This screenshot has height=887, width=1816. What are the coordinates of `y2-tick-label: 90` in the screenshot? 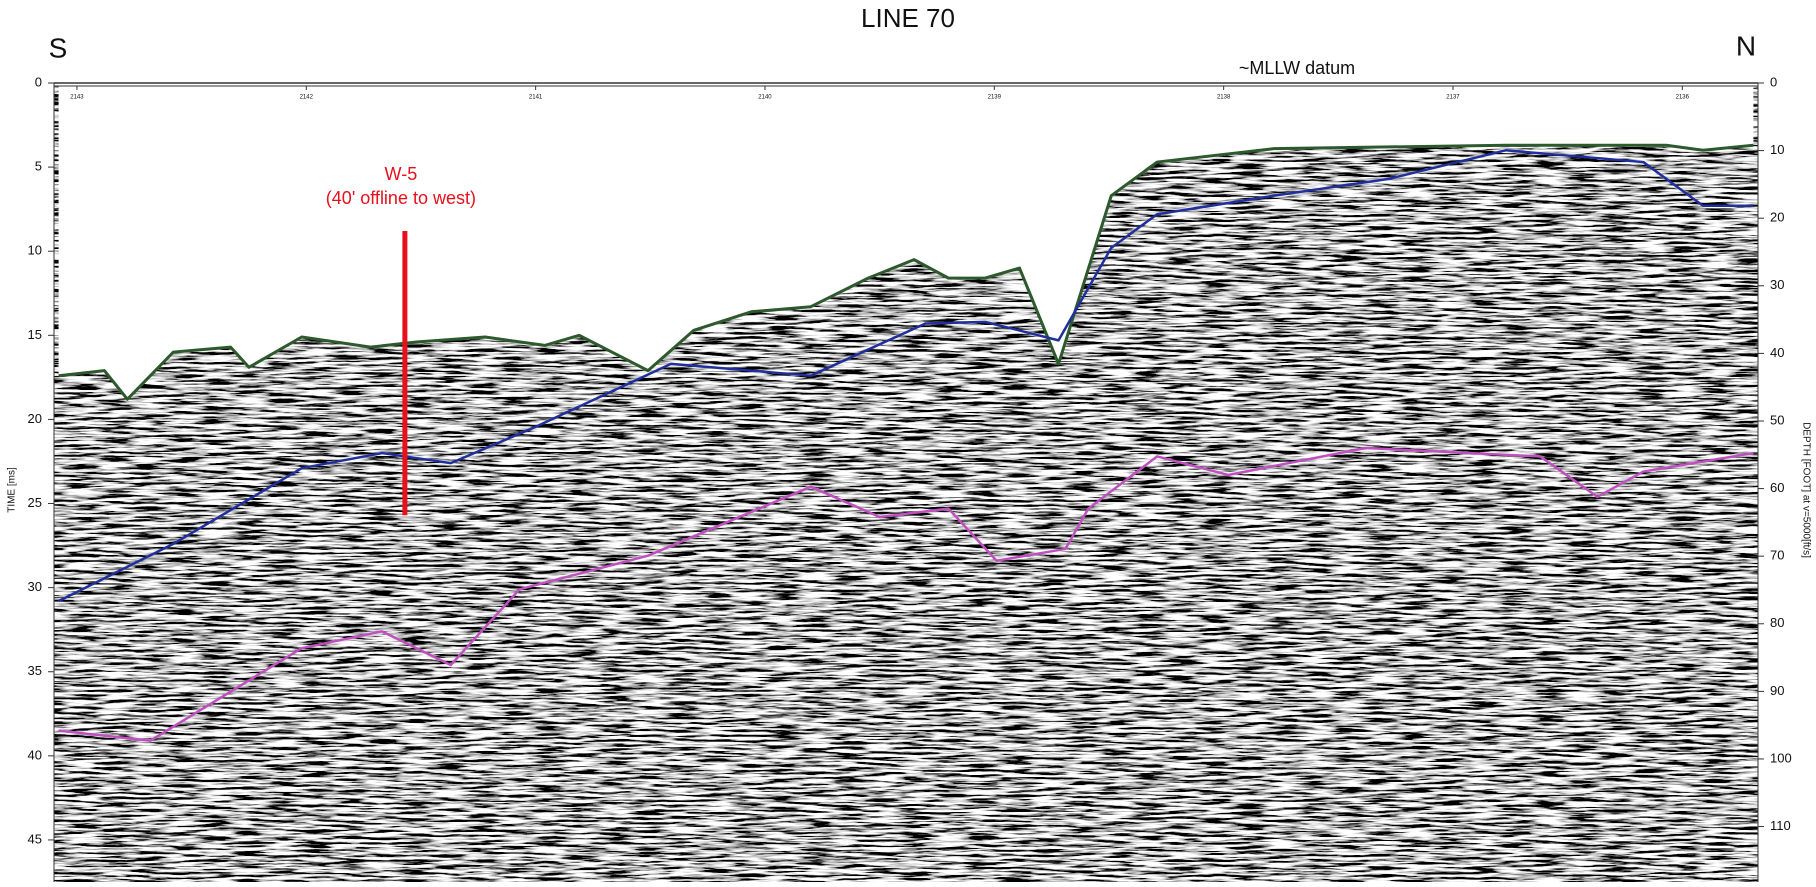 It's located at (1777, 690).